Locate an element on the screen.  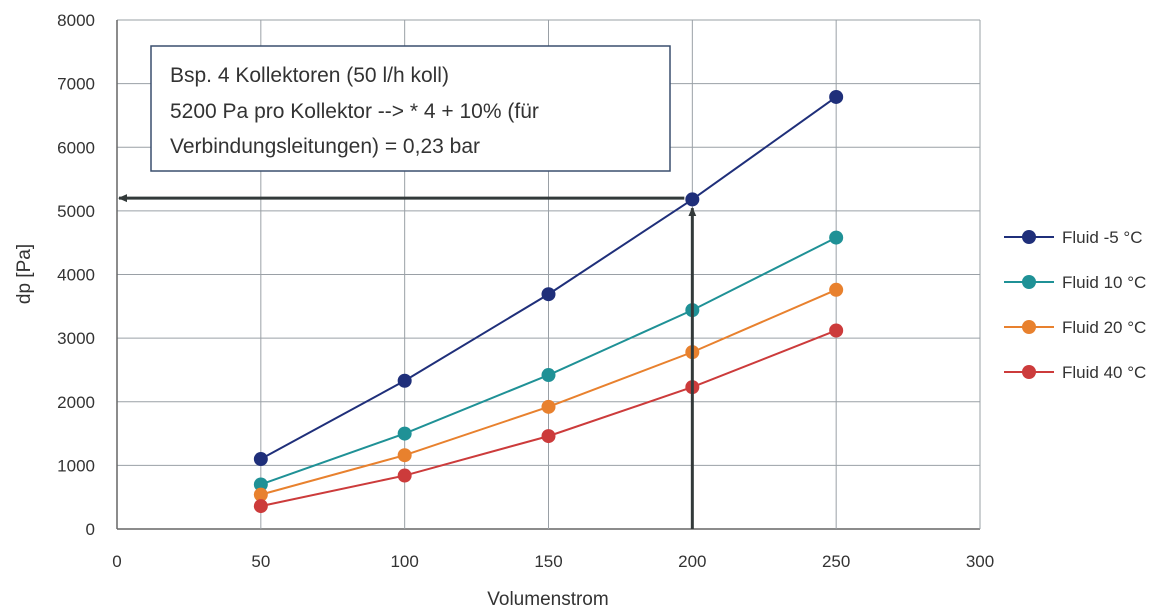
x-tick-label: 150 is located at coordinates (548, 561).